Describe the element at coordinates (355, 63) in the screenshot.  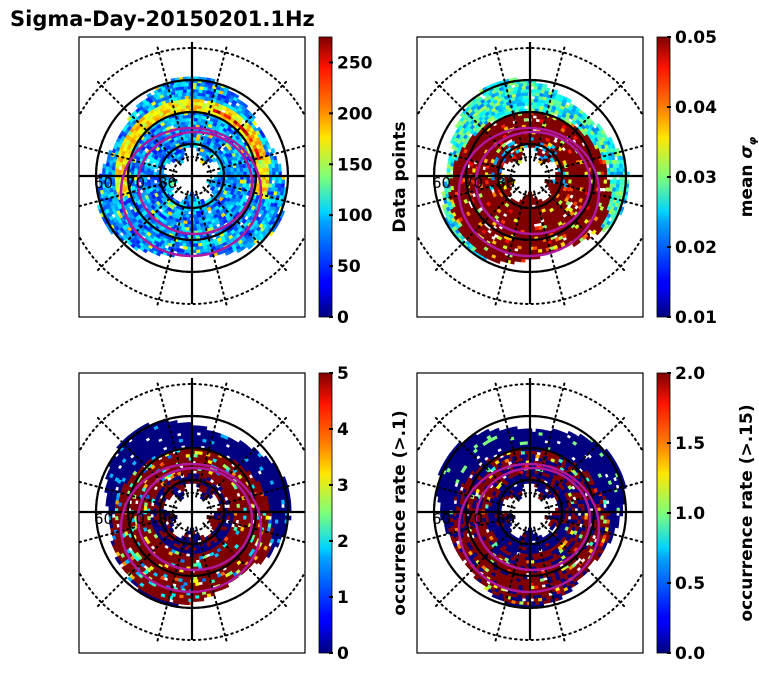
I see `colorbar-tick-label: 250` at that location.